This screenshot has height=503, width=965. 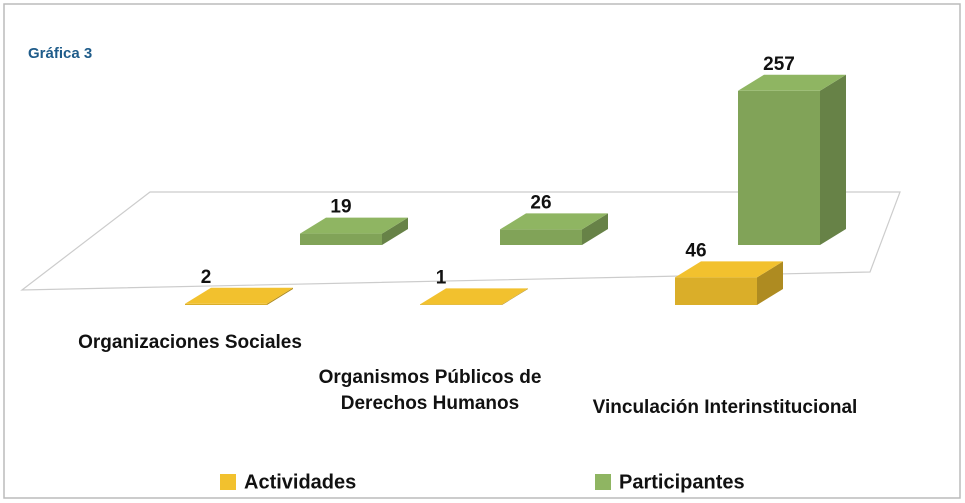 What do you see at coordinates (682, 482) in the screenshot?
I see `legend-label: Participantes` at bounding box center [682, 482].